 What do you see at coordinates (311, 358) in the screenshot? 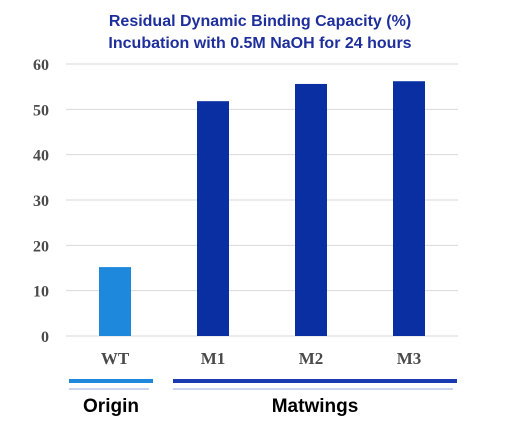
I see `x-tick-label: M2` at bounding box center [311, 358].